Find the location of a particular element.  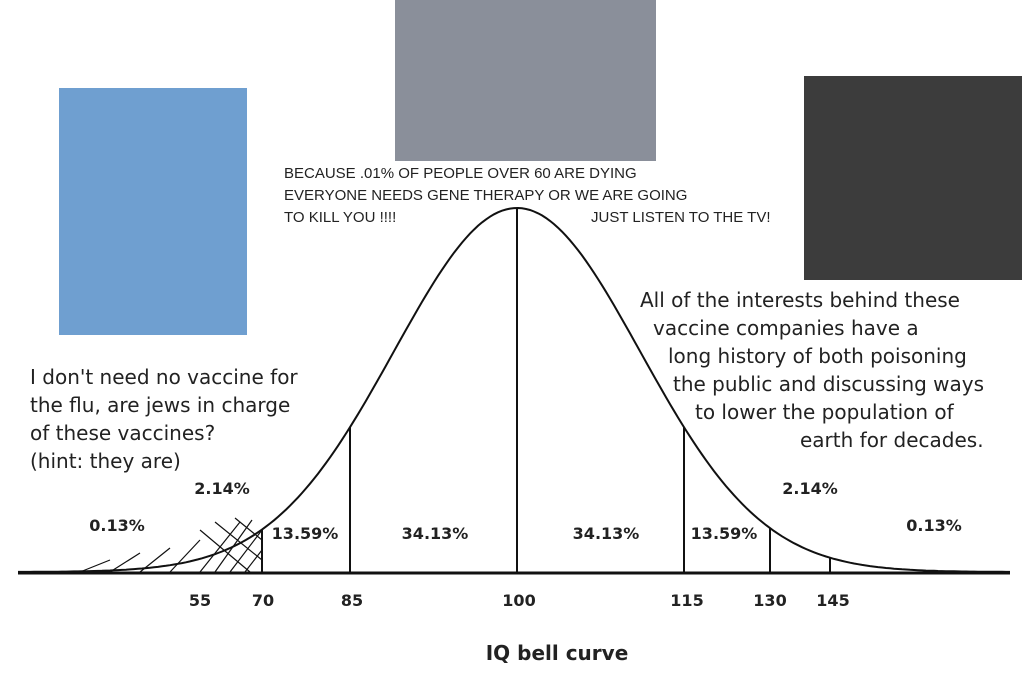

caption-right: long history of both poisoning is located at coordinates (817, 356).